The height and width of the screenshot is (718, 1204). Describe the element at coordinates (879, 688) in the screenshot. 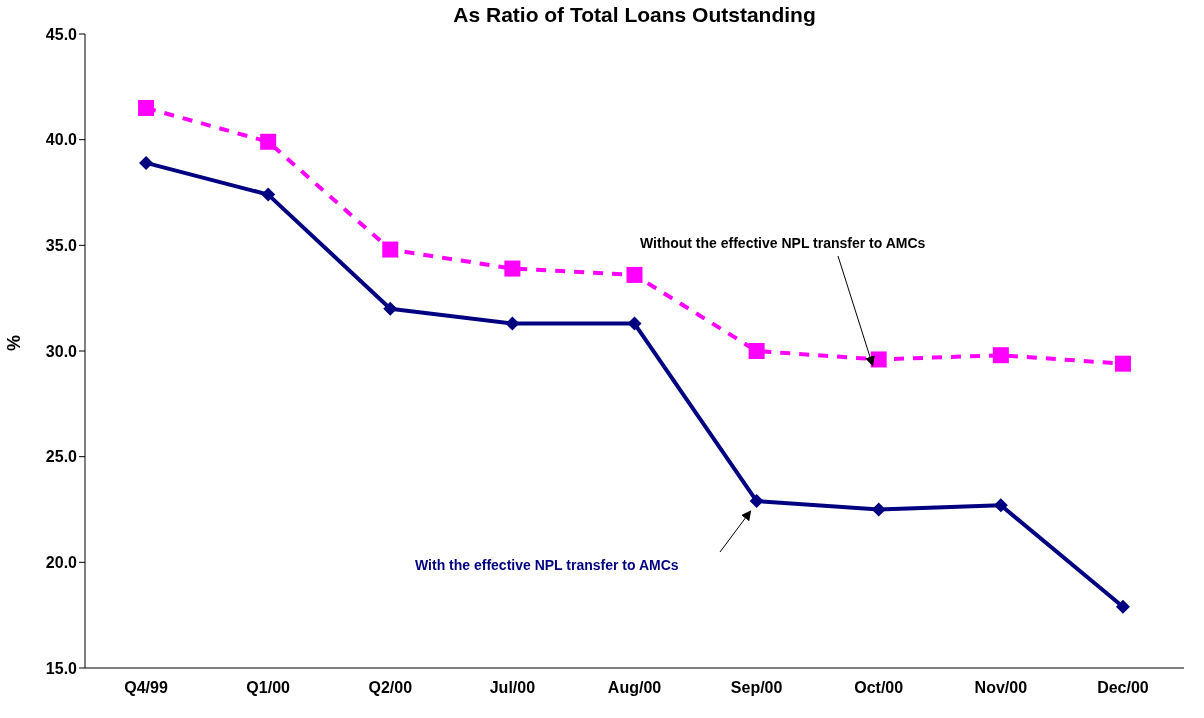

I see `x-tick-label: Oct/00` at that location.